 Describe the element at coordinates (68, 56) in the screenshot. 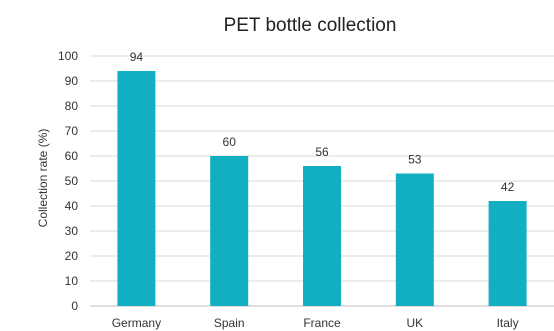

I see `y-tick-label: 100` at that location.